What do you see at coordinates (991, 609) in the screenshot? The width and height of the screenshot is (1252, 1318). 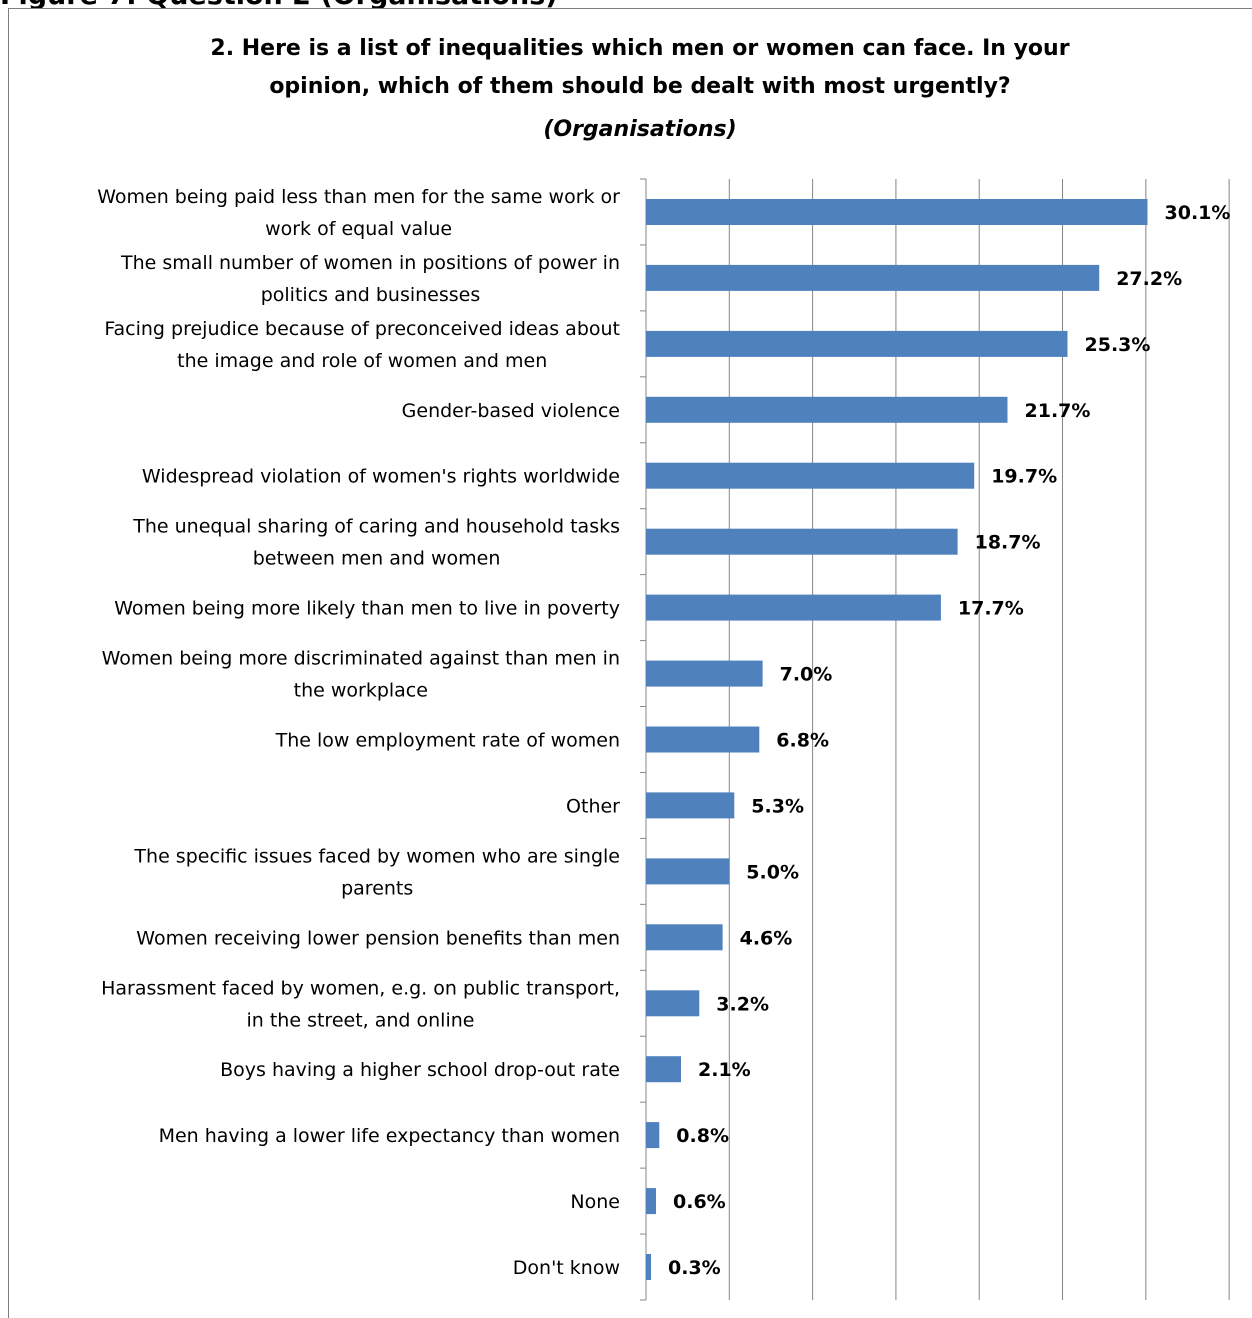 I see `data-label-6: 17.7%` at bounding box center [991, 609].